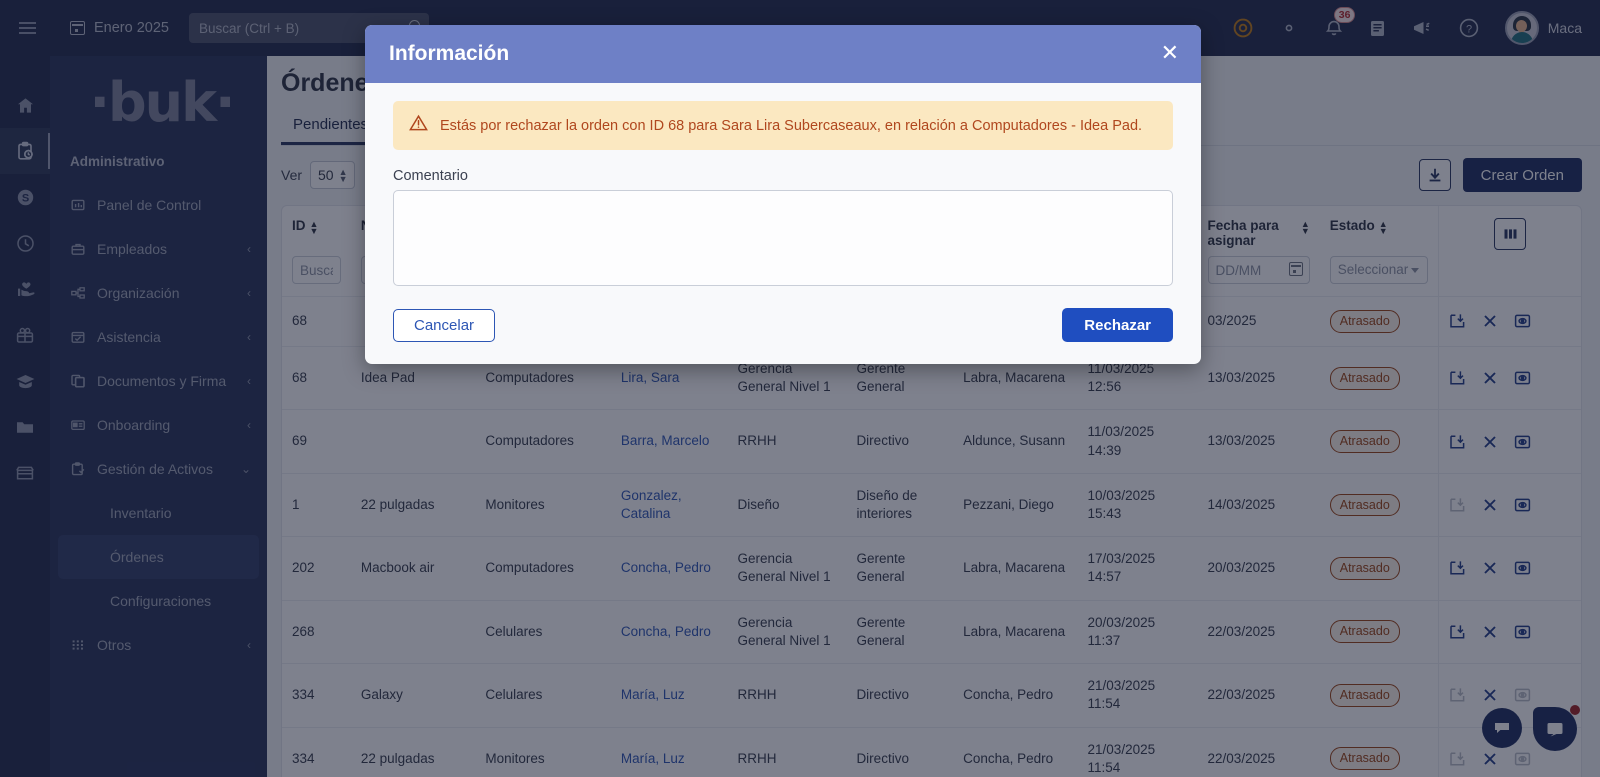 Image resolution: width=1600 pixels, height=777 pixels. What do you see at coordinates (449, 53) in the screenshot?
I see `modal-title: Información` at bounding box center [449, 53].